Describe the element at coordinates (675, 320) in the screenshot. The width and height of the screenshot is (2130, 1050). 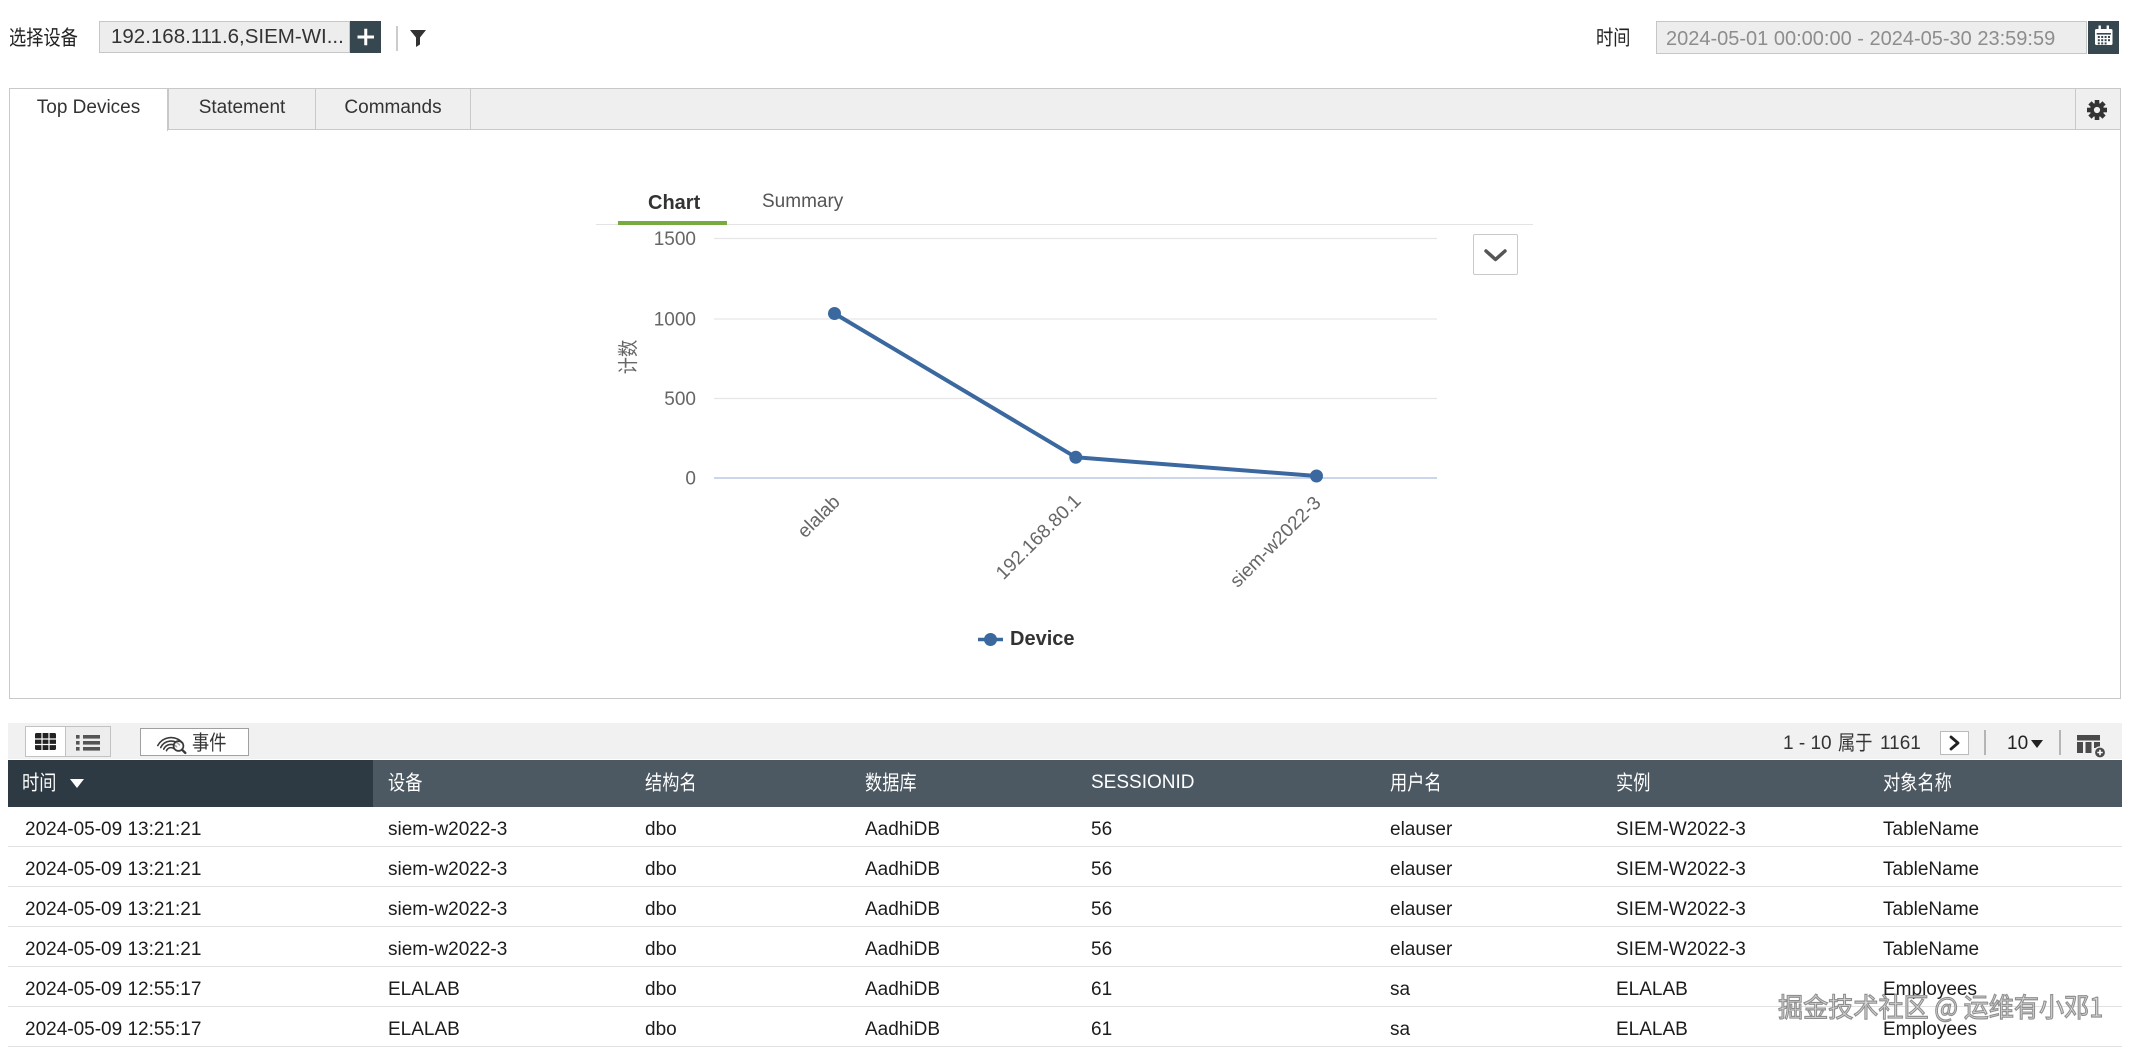
I see `svg-text: 1000` at that location.